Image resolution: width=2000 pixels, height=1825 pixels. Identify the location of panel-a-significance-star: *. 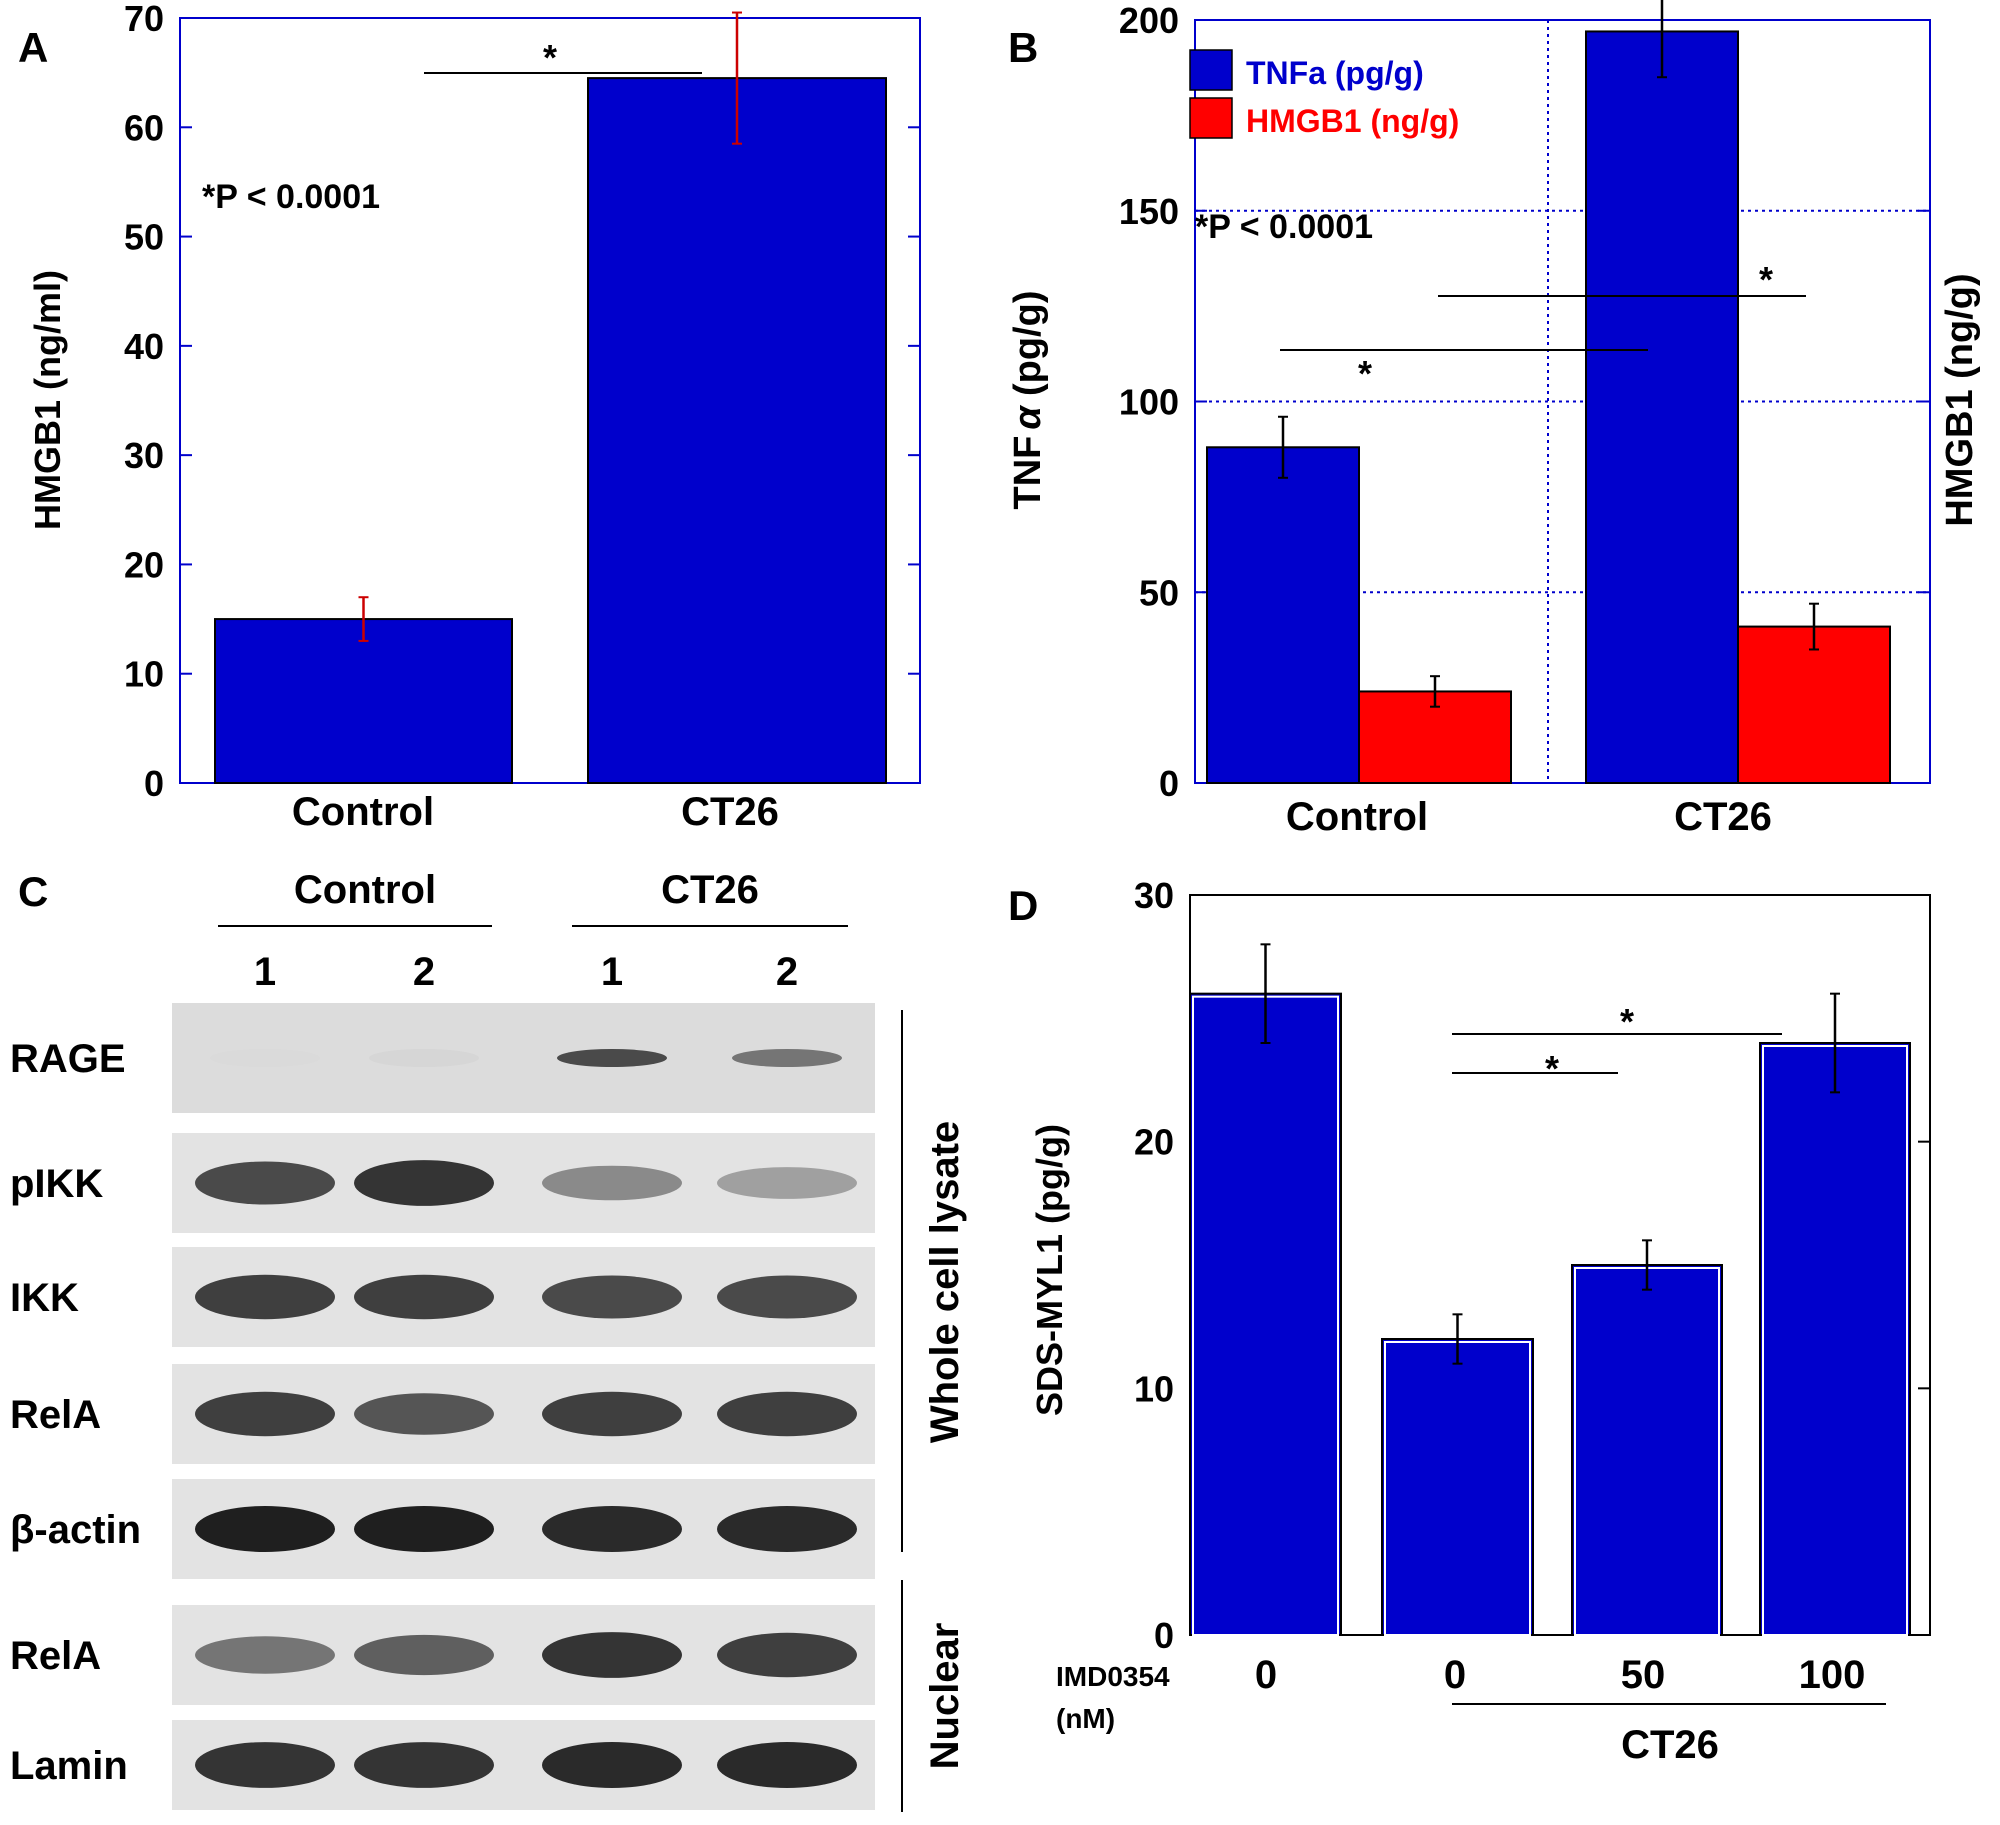
(550, 57).